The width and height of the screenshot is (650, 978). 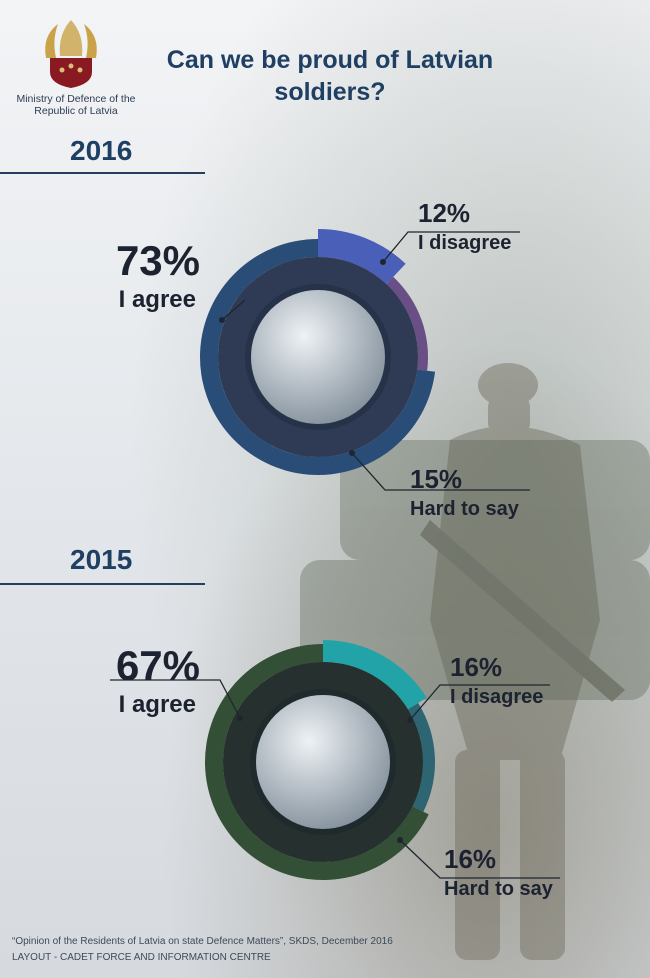 I want to click on value-label: 12%, so click(x=444, y=213).